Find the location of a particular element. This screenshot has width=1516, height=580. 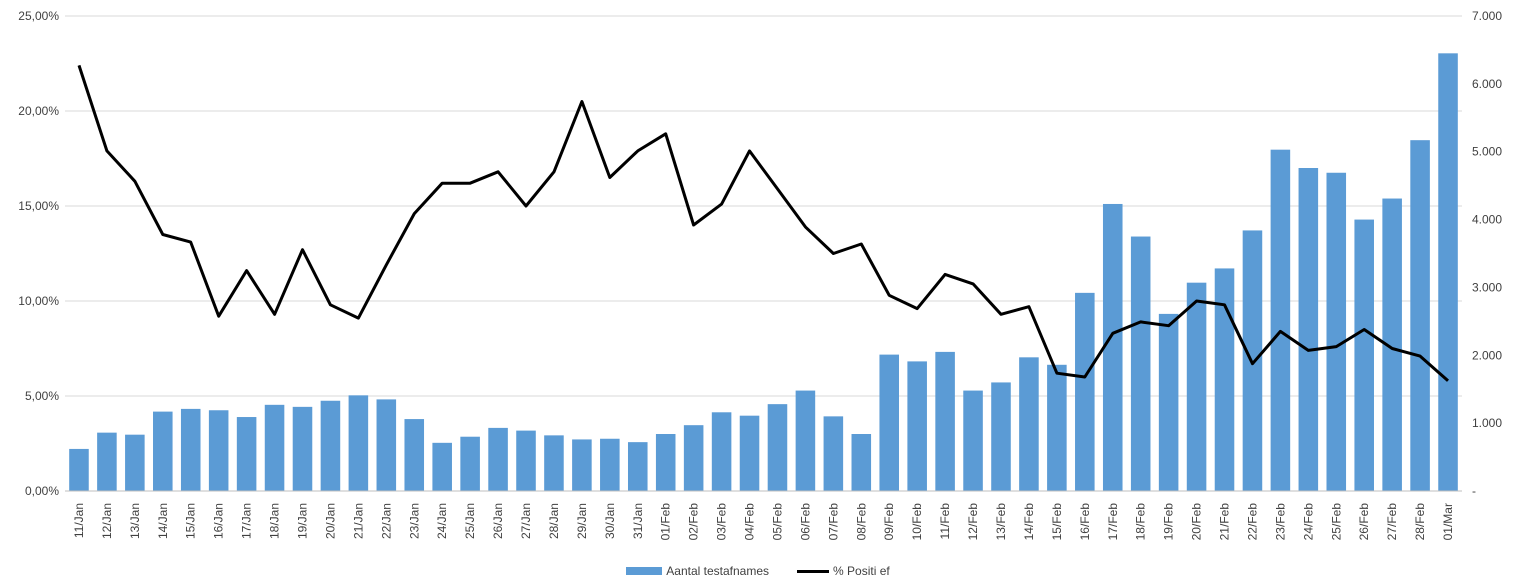

x-tick-label: 23/Feb is located at coordinates (1280, 522).